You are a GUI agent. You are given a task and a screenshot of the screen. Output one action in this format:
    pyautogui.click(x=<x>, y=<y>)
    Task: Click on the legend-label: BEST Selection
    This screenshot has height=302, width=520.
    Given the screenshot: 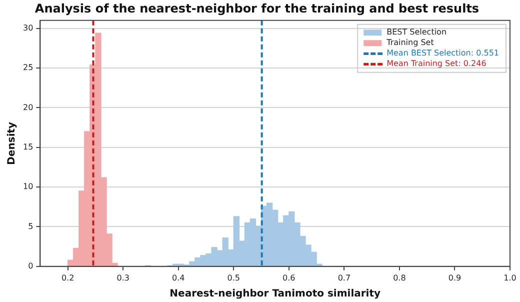 What is the action you would take?
    pyautogui.click(x=416, y=32)
    